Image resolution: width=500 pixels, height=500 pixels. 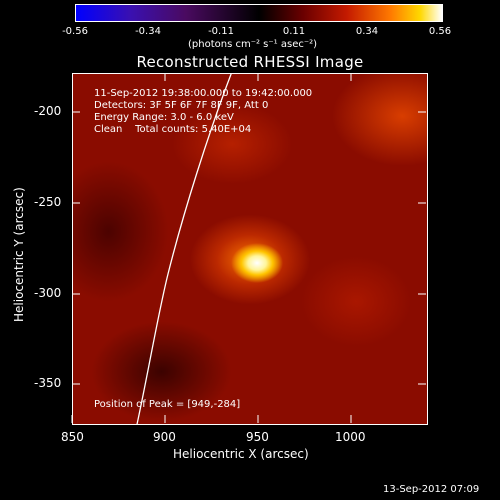 What do you see at coordinates (431, 489) in the screenshot?
I see `generation-timestamp: 13-Sep-2012 07:09` at bounding box center [431, 489].